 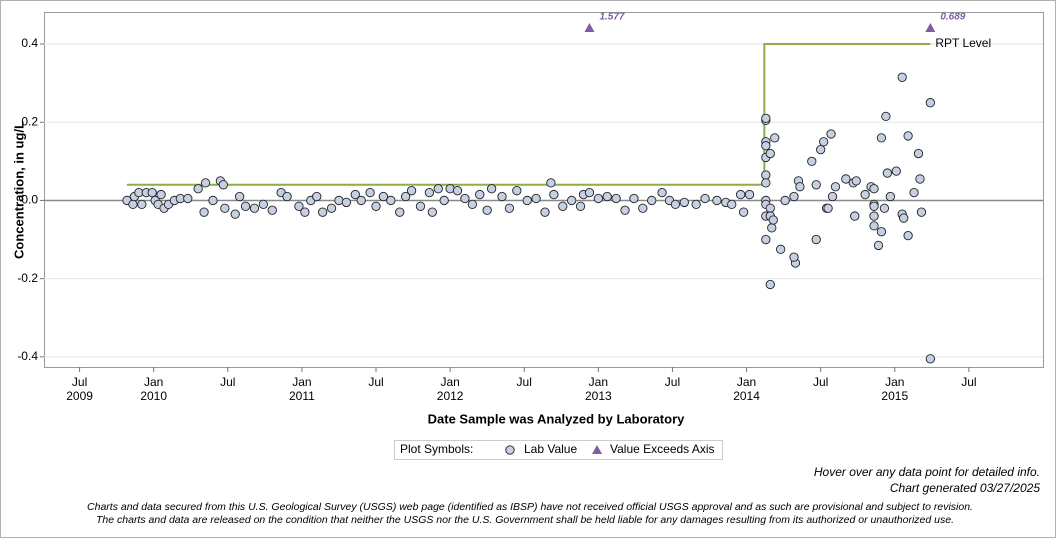 What do you see at coordinates (598, 396) in the screenshot?
I see `x-year-label: 2013` at bounding box center [598, 396].